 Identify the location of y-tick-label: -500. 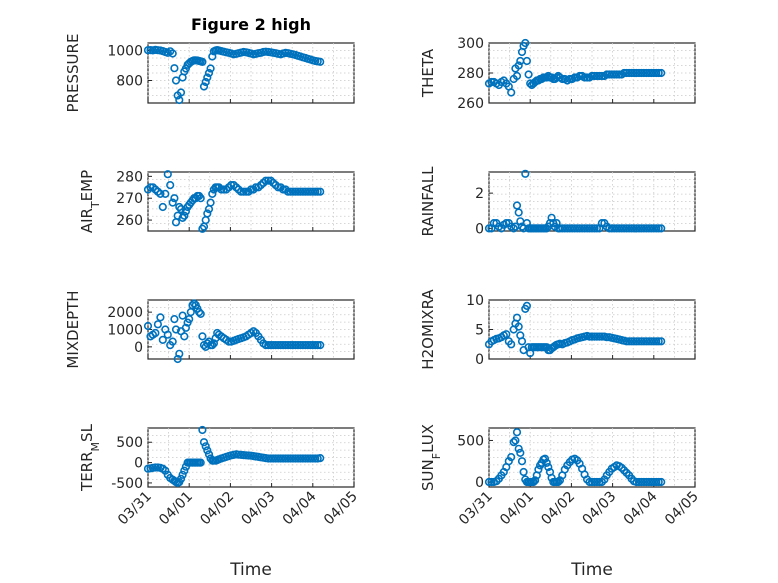
(127, 484).